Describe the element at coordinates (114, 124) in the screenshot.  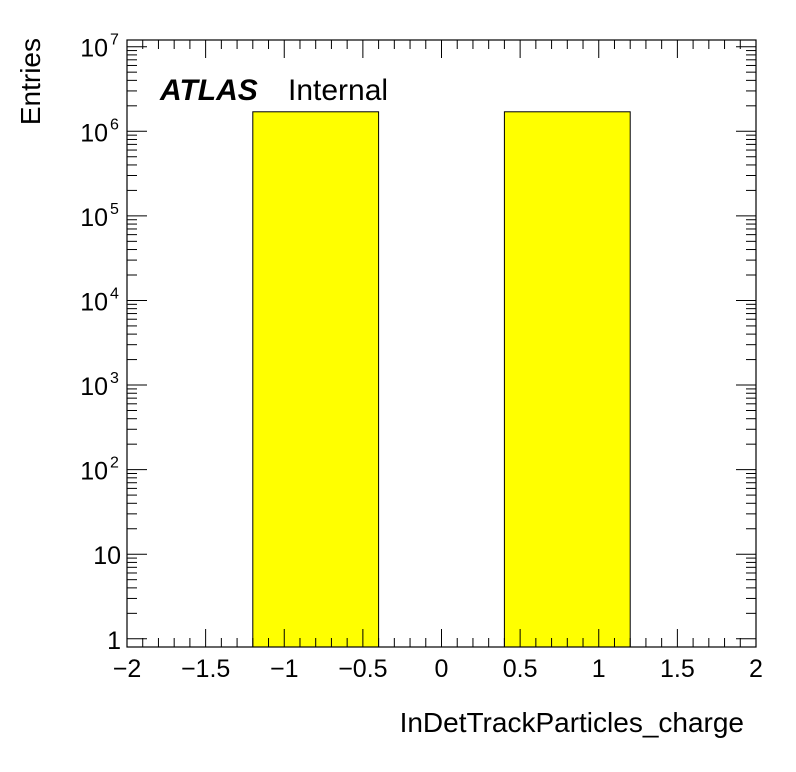
I see `y-tick-exponent: 6` at that location.